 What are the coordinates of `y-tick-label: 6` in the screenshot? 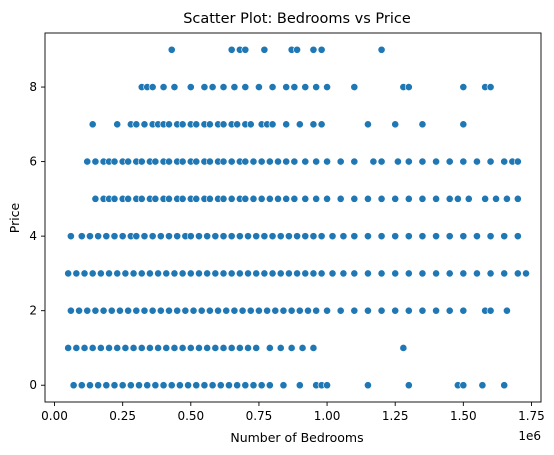 It's located at (33, 162).